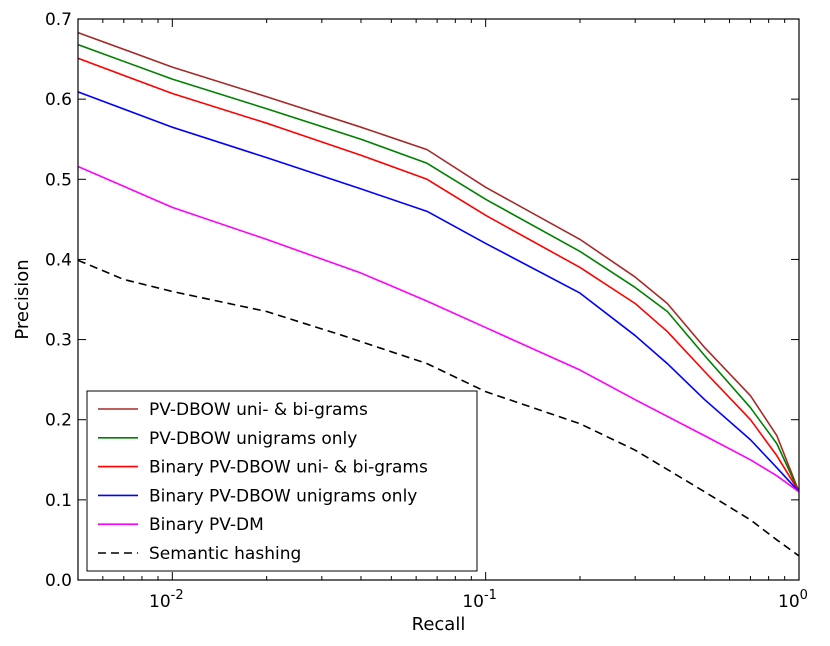 The image size is (830, 646). I want to click on y-tick-label-1: 0.1, so click(58, 501).